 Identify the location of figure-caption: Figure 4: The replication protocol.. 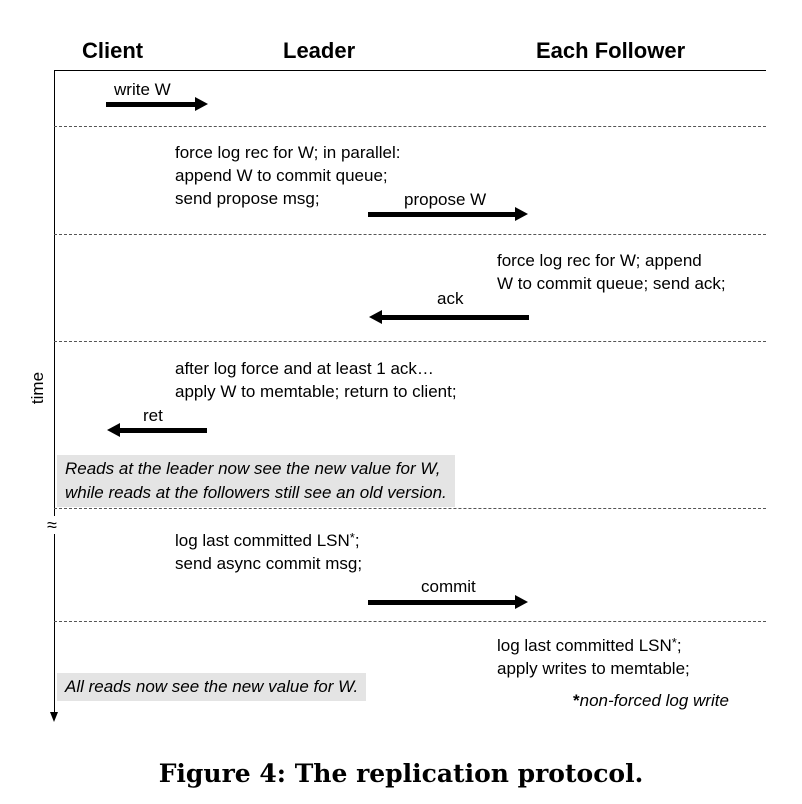
(401, 773).